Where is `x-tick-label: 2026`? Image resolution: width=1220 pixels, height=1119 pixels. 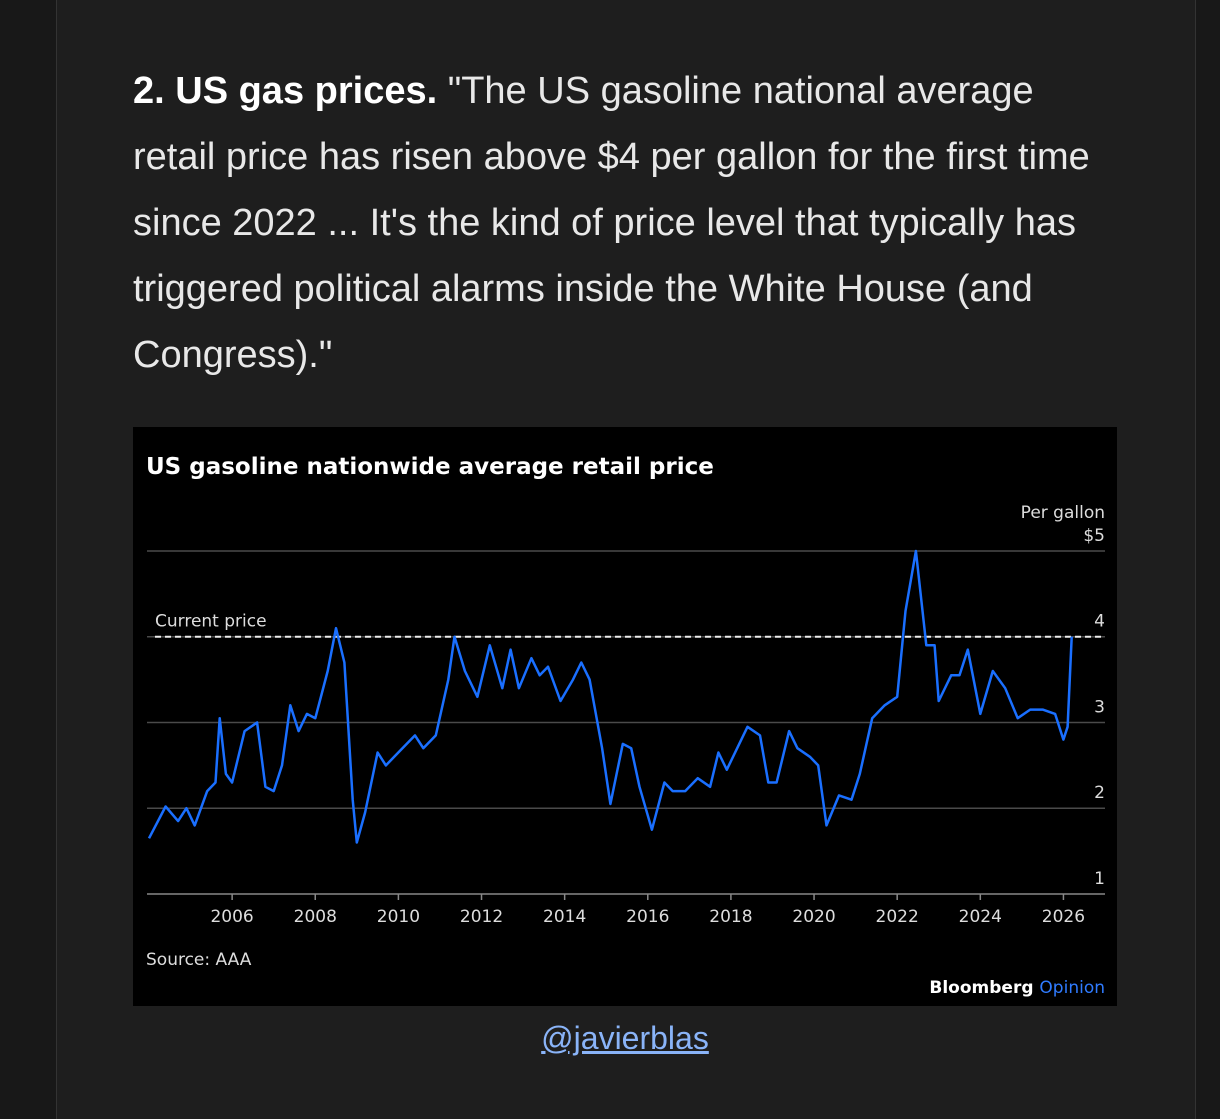 x-tick-label: 2026 is located at coordinates (1063, 917).